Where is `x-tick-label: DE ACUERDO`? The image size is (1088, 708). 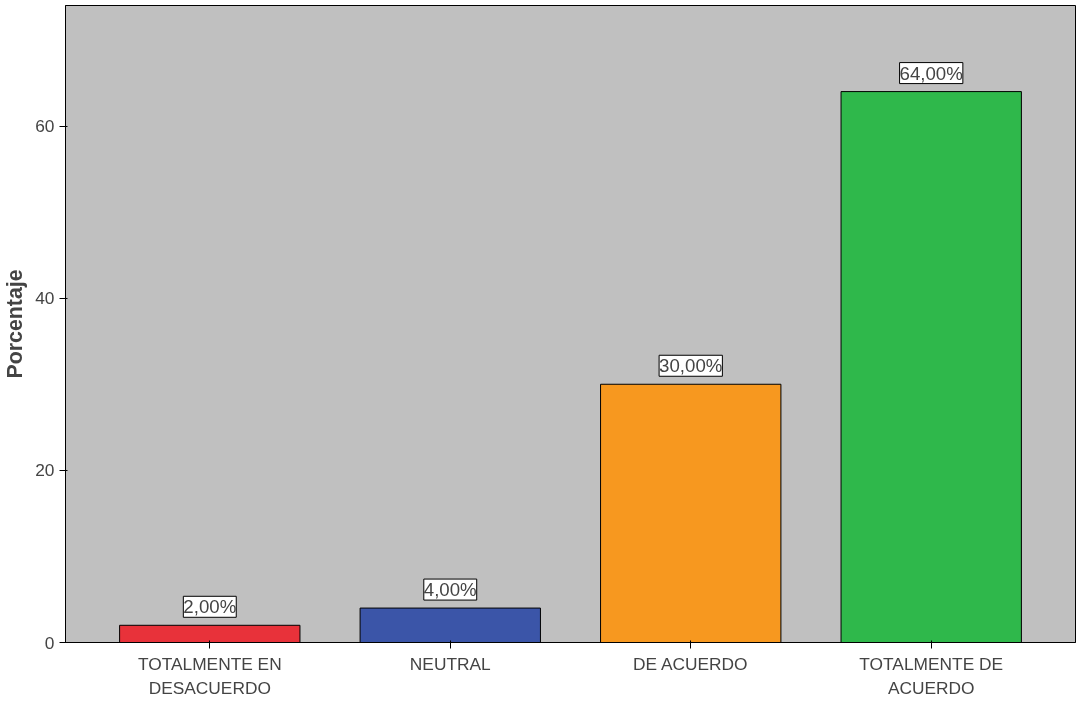 x-tick-label: DE ACUERDO is located at coordinates (690, 663).